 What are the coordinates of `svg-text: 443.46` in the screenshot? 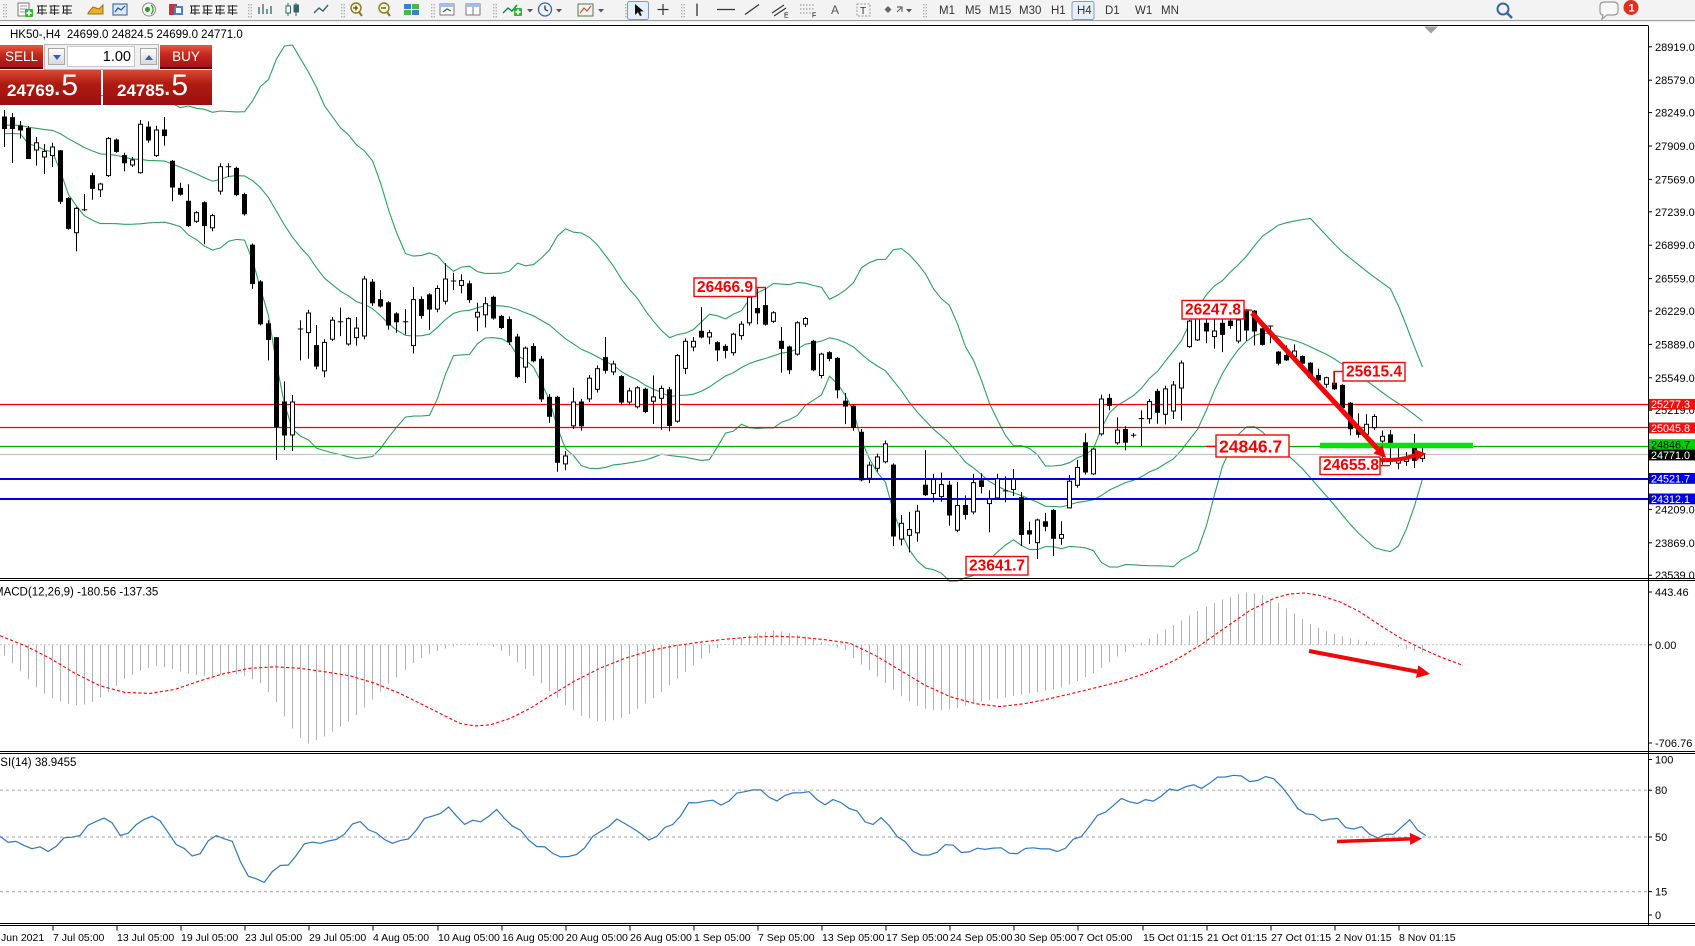 It's located at (1672, 593).